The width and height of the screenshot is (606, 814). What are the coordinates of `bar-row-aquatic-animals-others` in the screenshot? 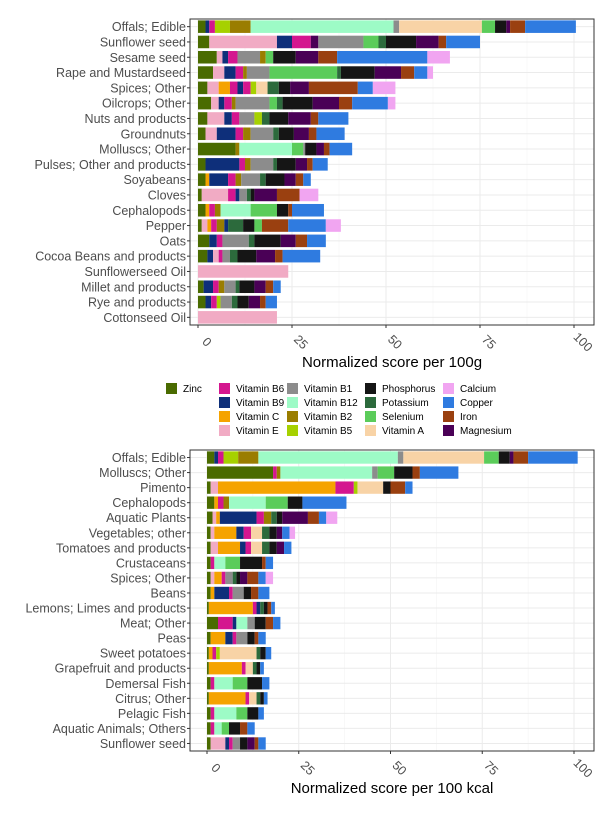 It's located at (231, 728).